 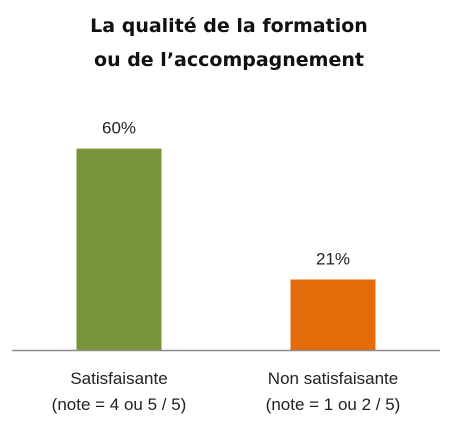 I want to click on chart-title-line-2: ou de l’accompagnement, so click(x=229, y=60).